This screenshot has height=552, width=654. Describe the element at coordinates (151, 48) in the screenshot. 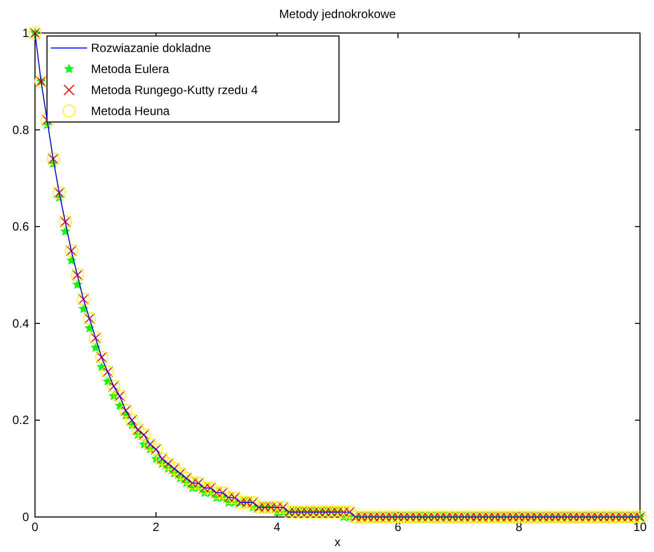

I see `legend-label: Rozwiazanie dokladne` at that location.